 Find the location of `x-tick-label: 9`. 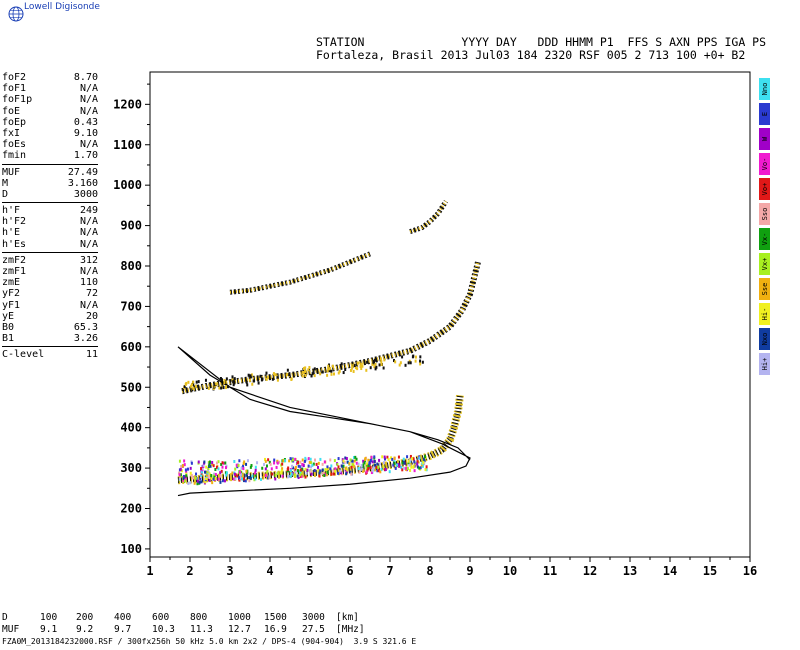

x-tick-label: 9 is located at coordinates (469, 571).